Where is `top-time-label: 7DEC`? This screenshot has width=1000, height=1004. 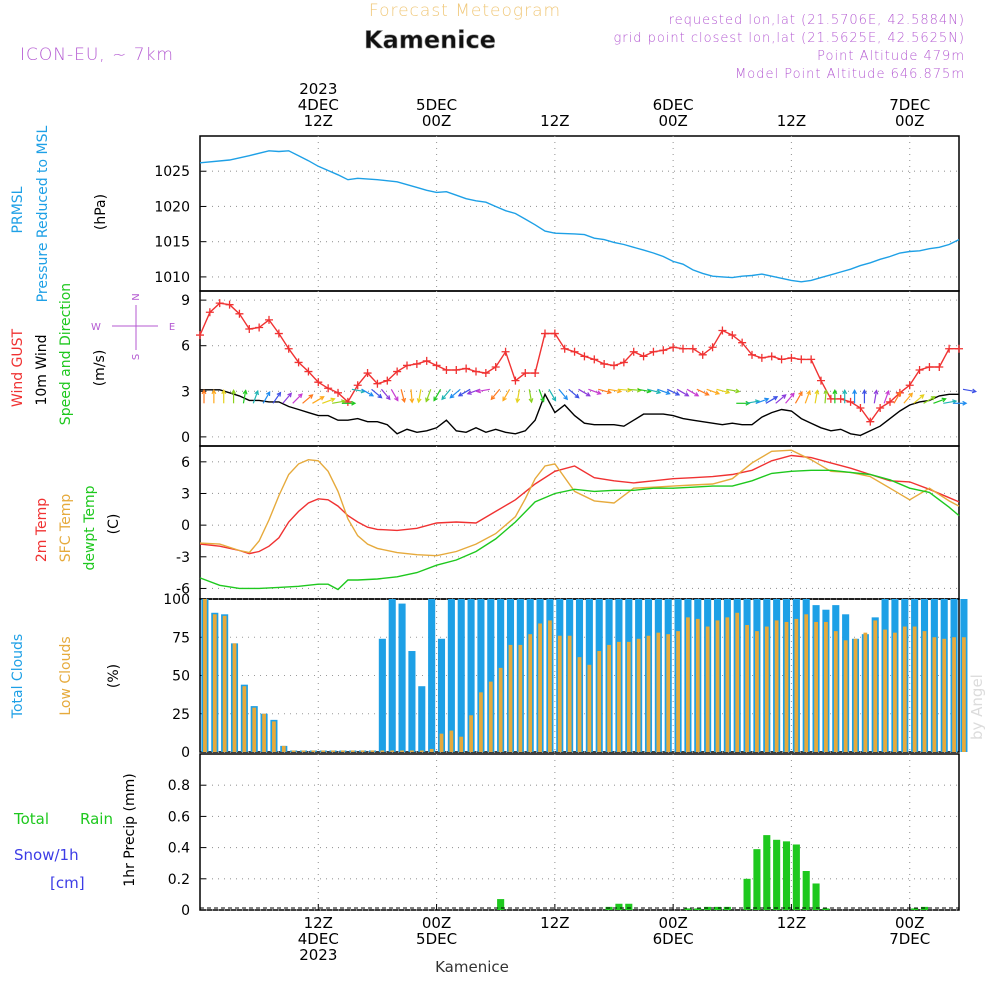 top-time-label: 7DEC is located at coordinates (909, 105).